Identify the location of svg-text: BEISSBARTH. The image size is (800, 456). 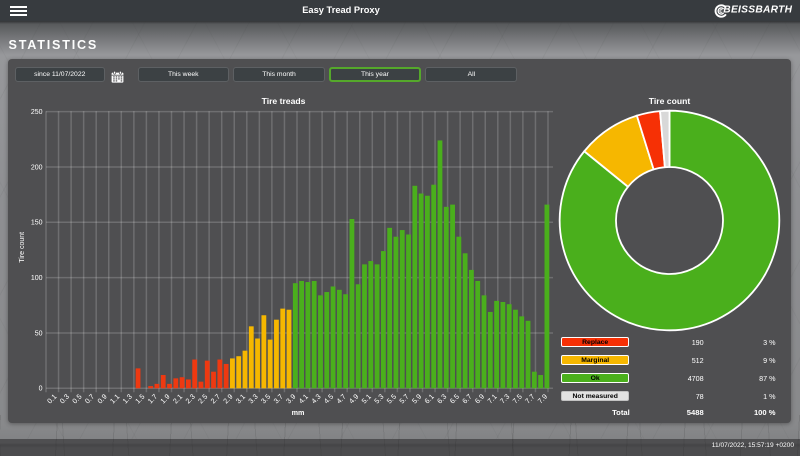
(757, 9).